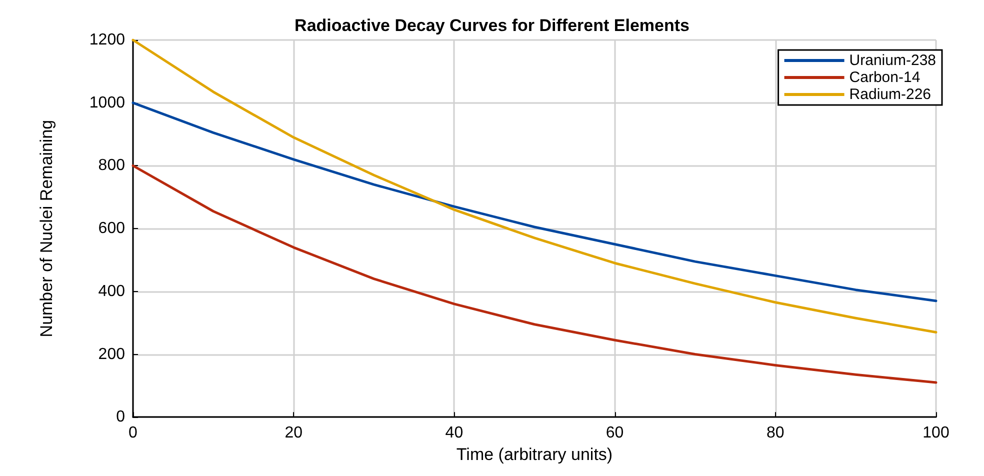 This screenshot has height=476, width=984. I want to click on y-tick-label: 200, so click(112, 354).